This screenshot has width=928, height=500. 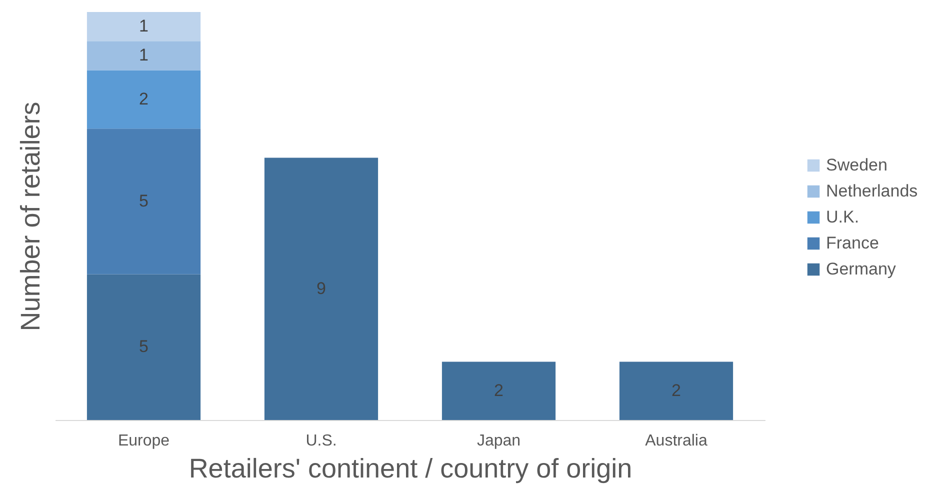 What do you see at coordinates (852, 243) in the screenshot?
I see `legend-label: France` at bounding box center [852, 243].